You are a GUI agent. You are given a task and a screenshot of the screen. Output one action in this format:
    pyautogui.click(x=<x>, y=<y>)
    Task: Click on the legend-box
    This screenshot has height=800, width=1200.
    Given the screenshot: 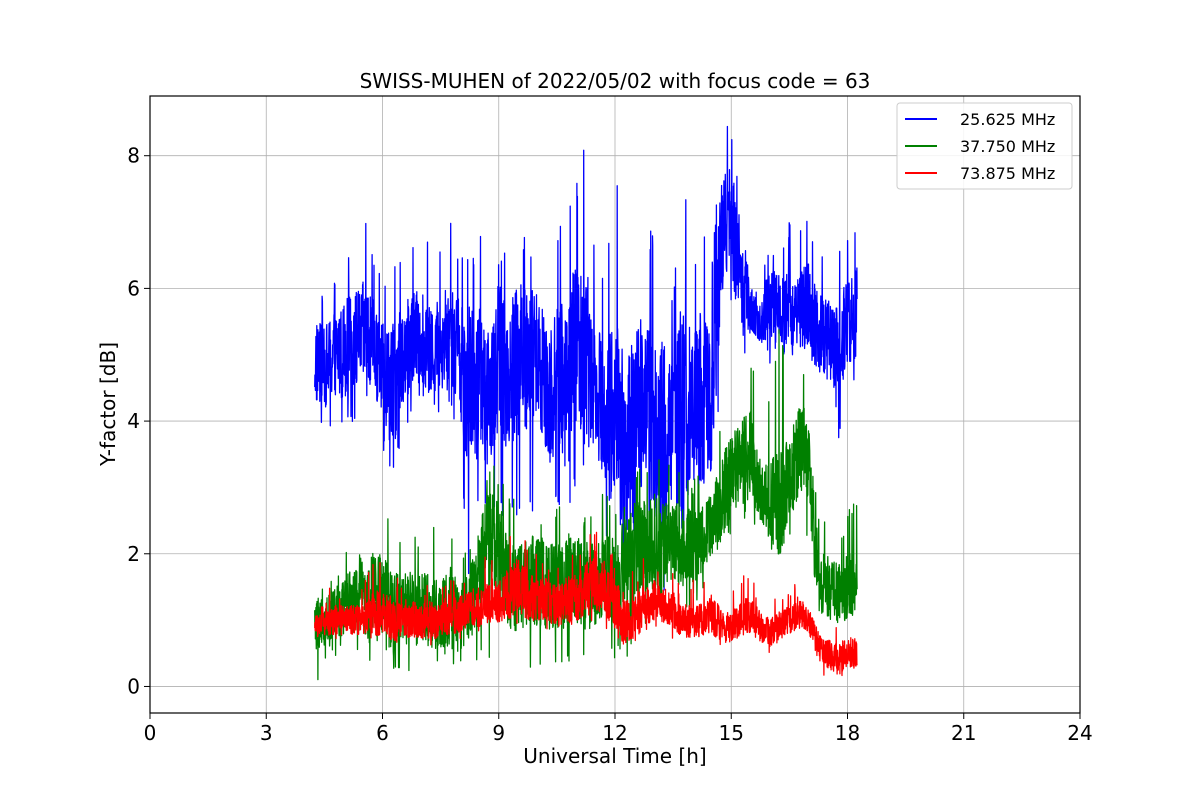 What is the action you would take?
    pyautogui.click(x=984, y=146)
    